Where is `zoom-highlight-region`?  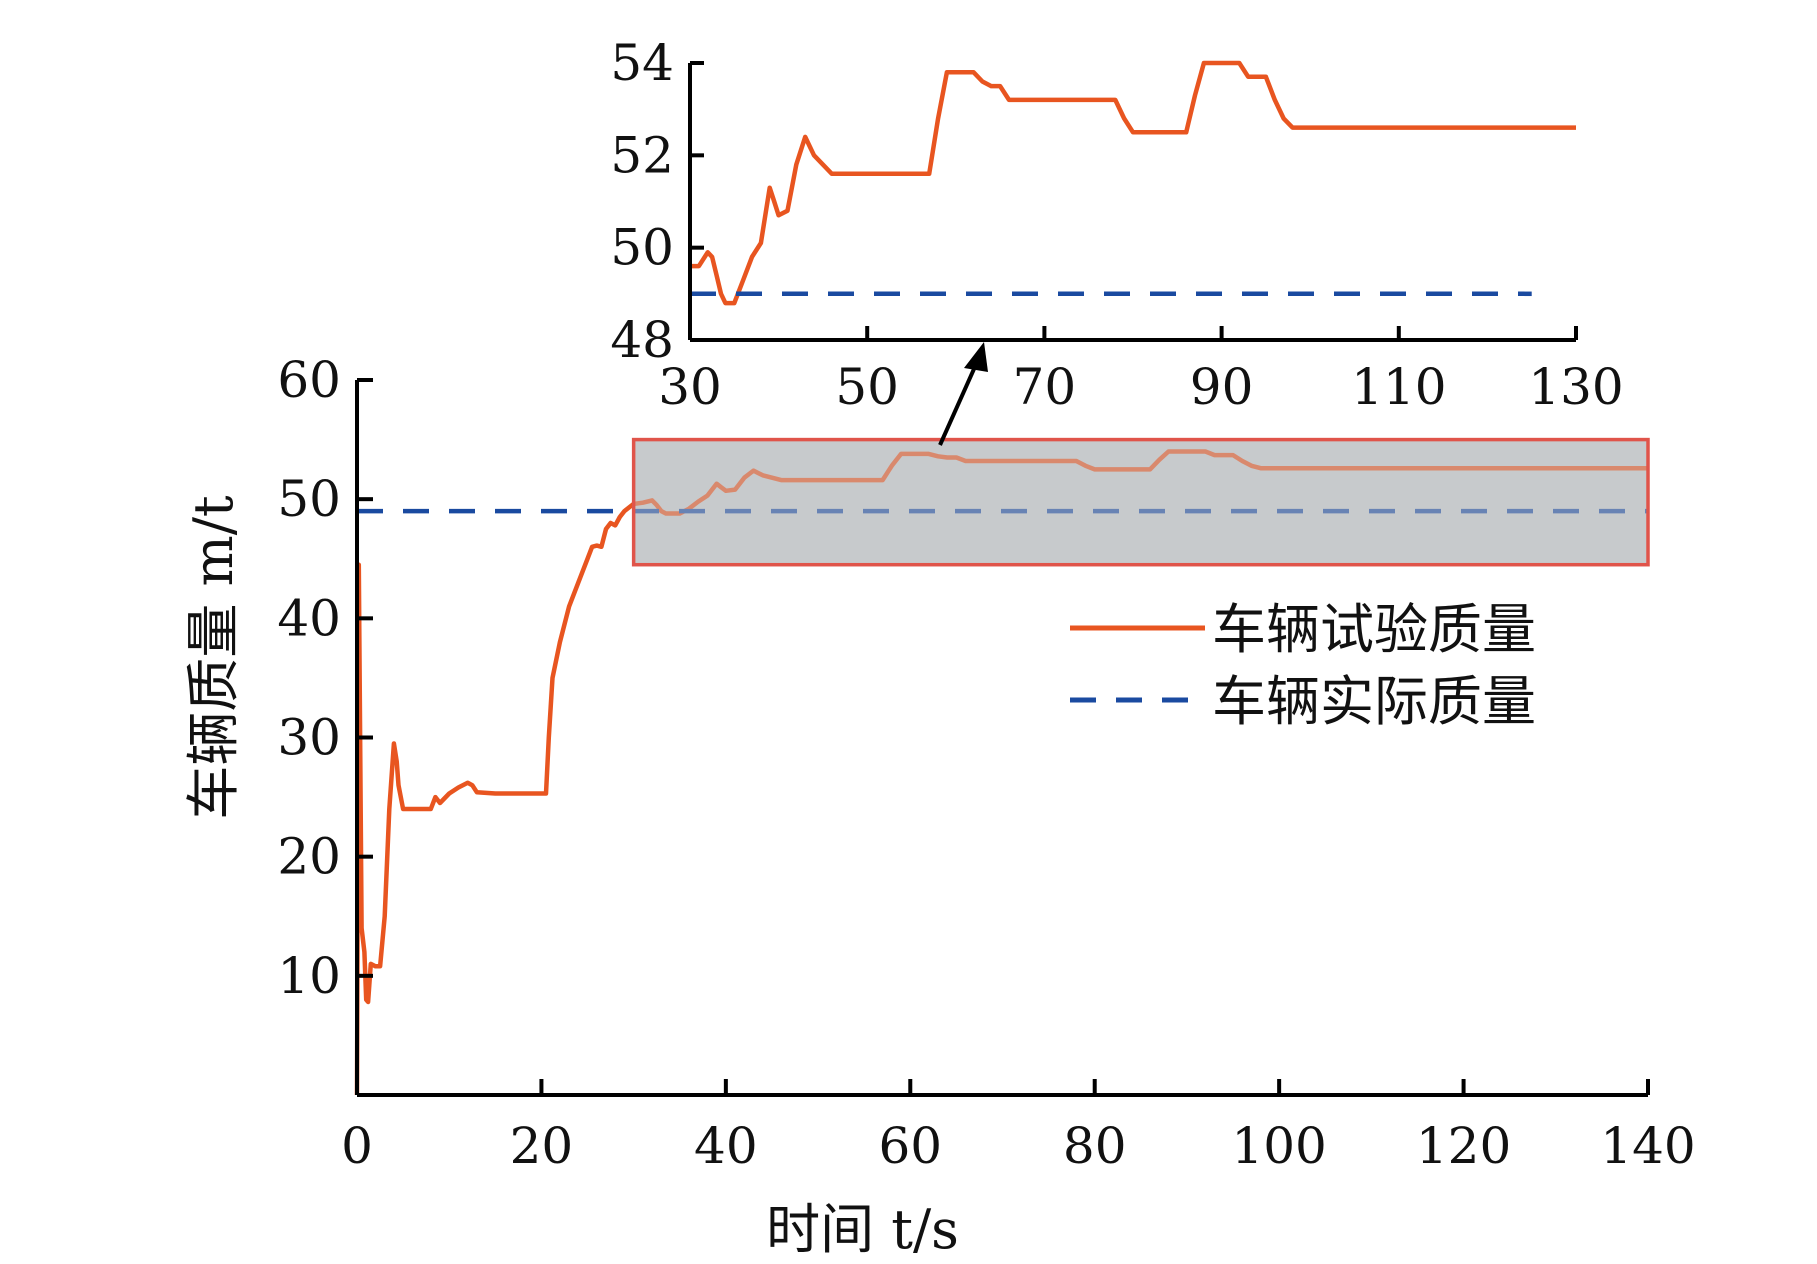
zoom-highlight-region is located at coordinates (1140, 502).